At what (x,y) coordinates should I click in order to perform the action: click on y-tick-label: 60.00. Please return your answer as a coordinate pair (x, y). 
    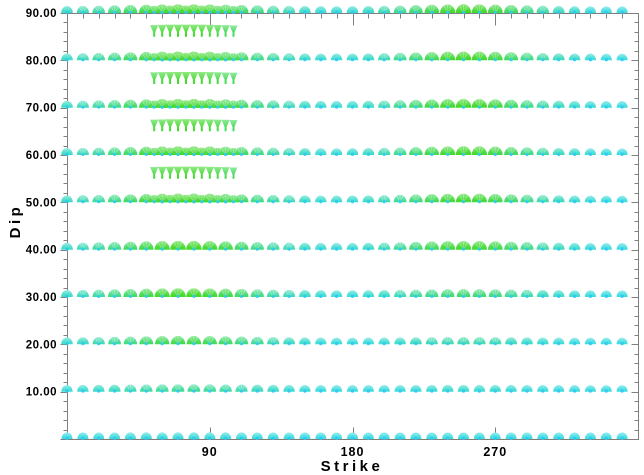
    Looking at the image, I should click on (41, 156).